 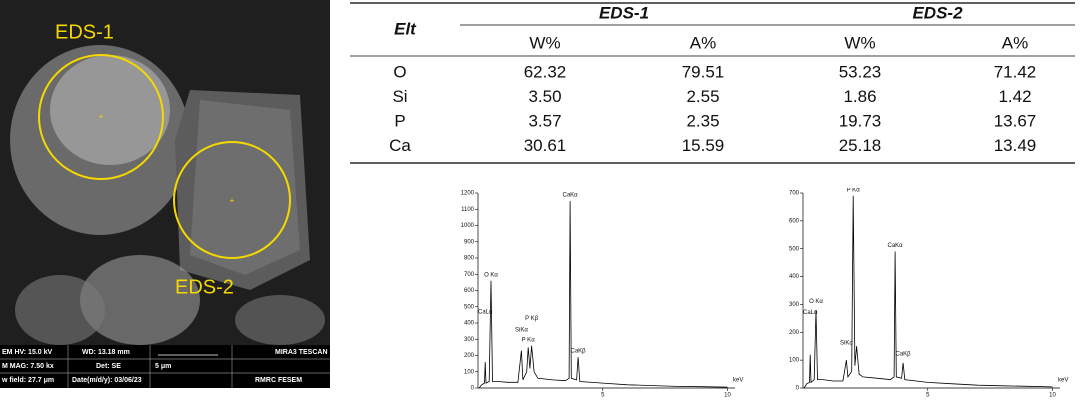 What do you see at coordinates (400, 145) in the screenshot?
I see `row-label: Ca` at bounding box center [400, 145].